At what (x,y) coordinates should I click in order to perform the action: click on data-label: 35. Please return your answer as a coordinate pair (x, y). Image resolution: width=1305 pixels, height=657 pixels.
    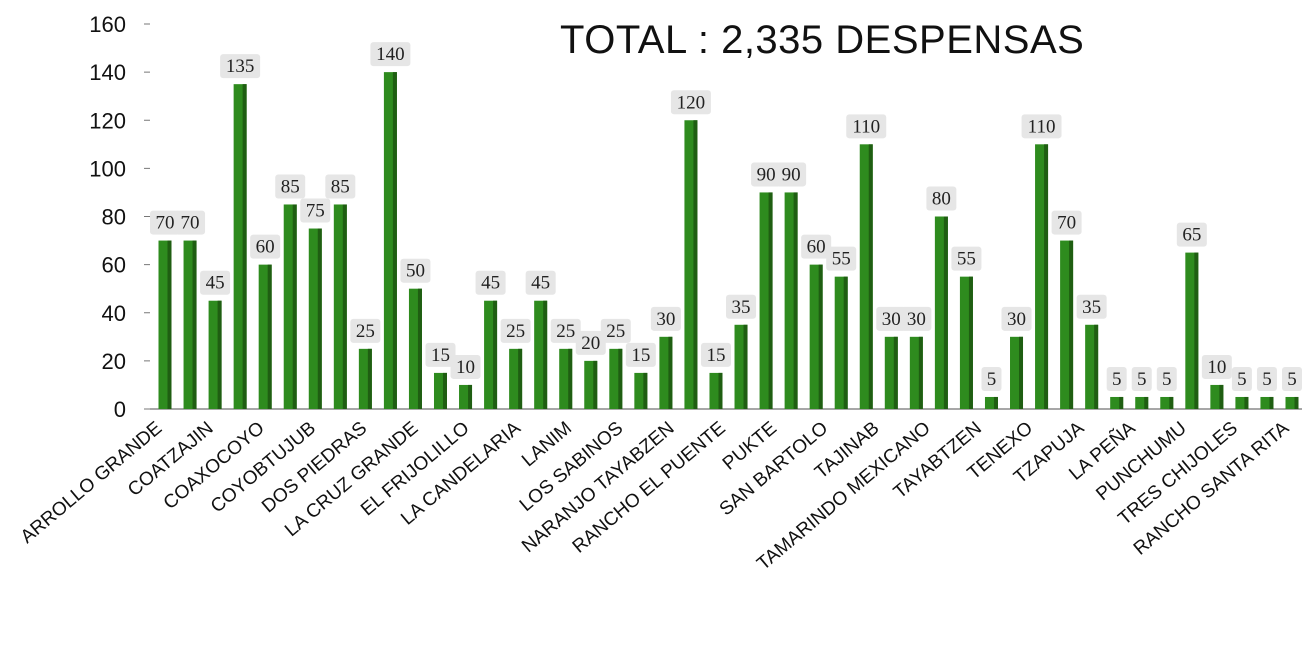
    Looking at the image, I should click on (741, 307).